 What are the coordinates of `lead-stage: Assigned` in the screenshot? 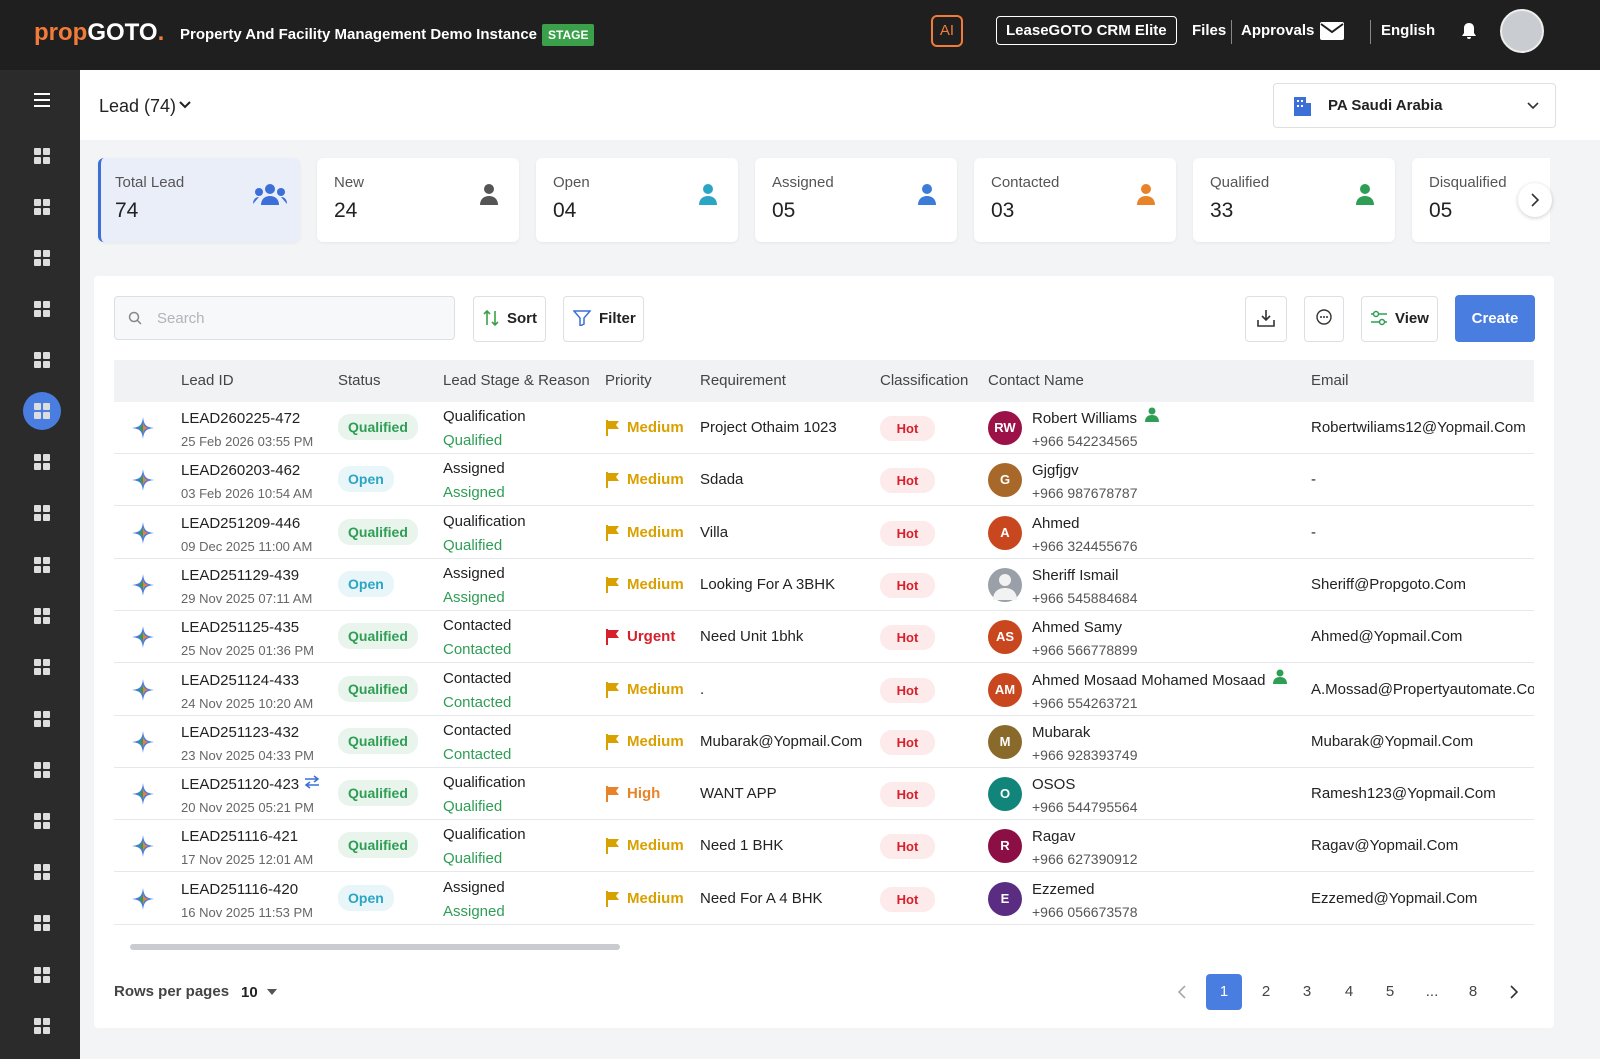 It's located at (474, 468).